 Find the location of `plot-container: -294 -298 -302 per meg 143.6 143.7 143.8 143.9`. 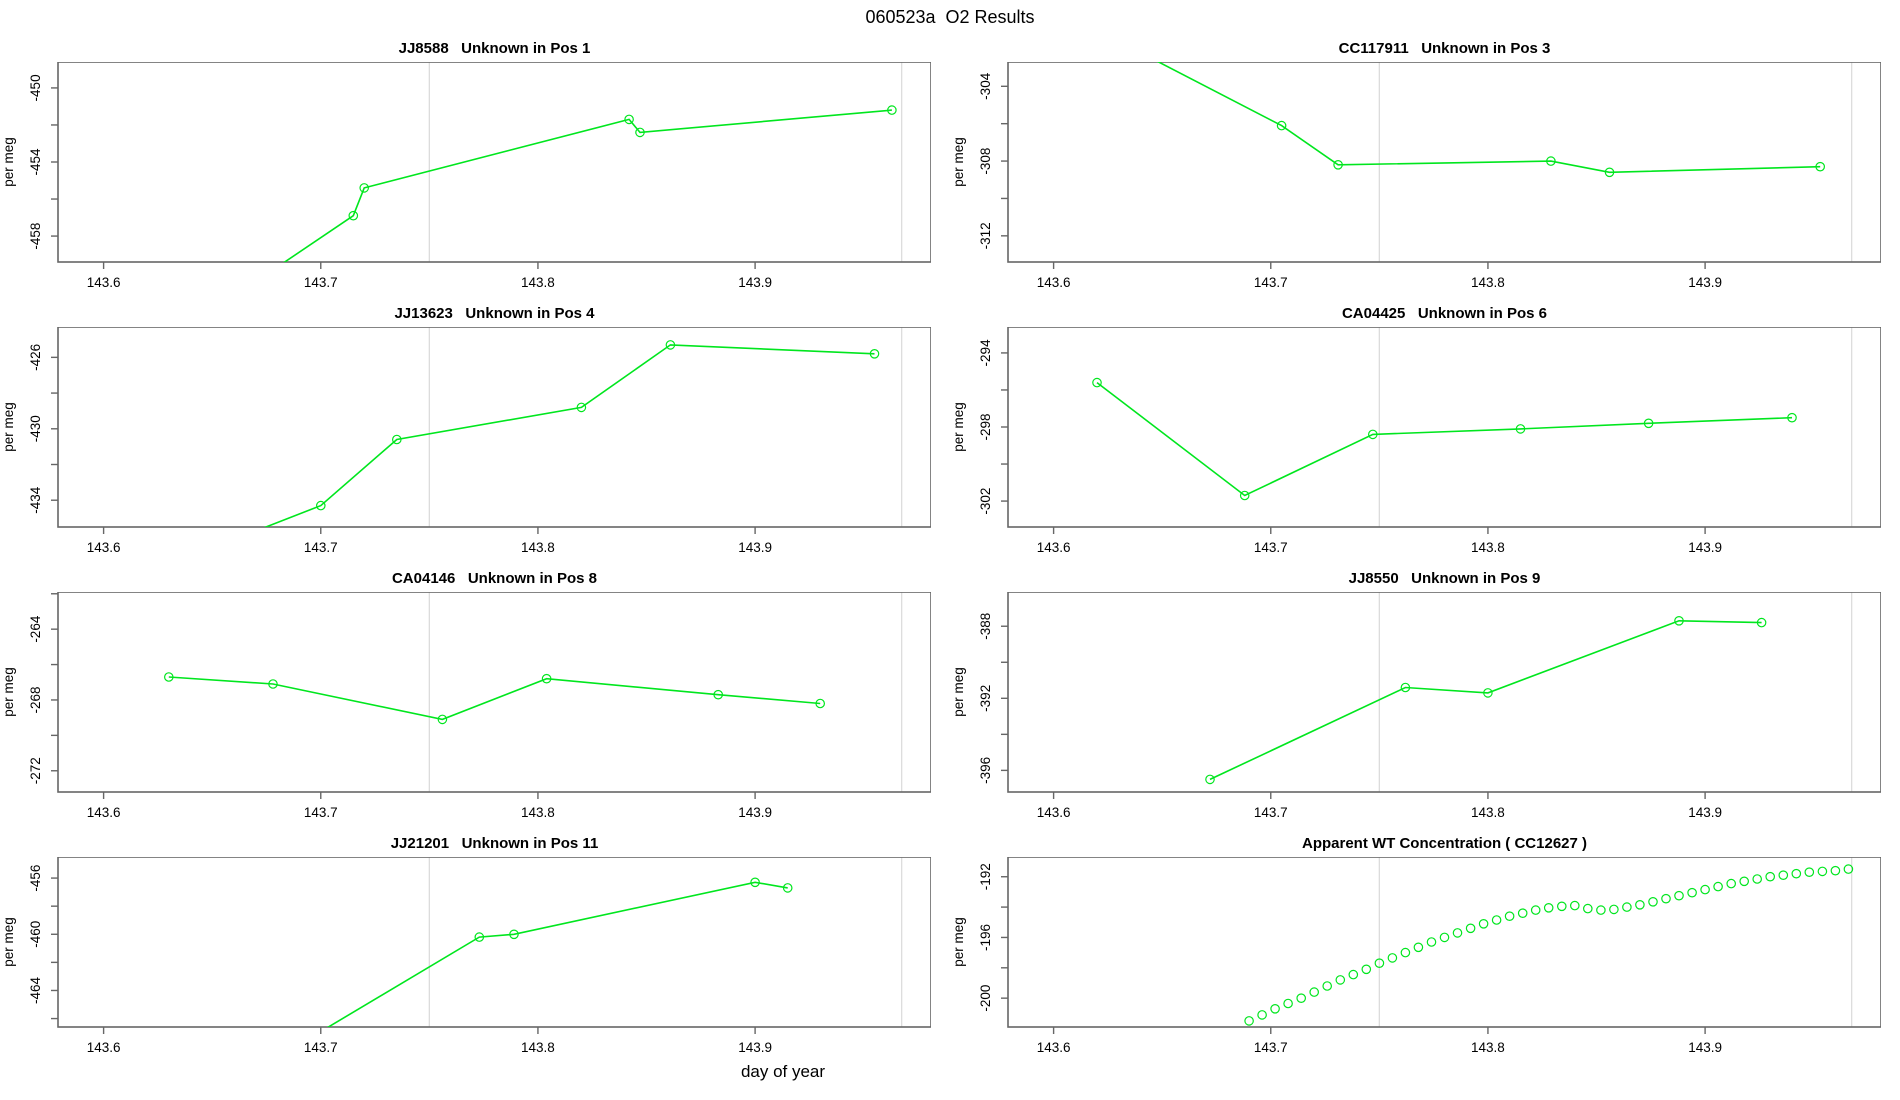

plot-container: -294 -298 -302 per meg 143.6 143.7 143.8 143.9 is located at coordinates (1425, 445).